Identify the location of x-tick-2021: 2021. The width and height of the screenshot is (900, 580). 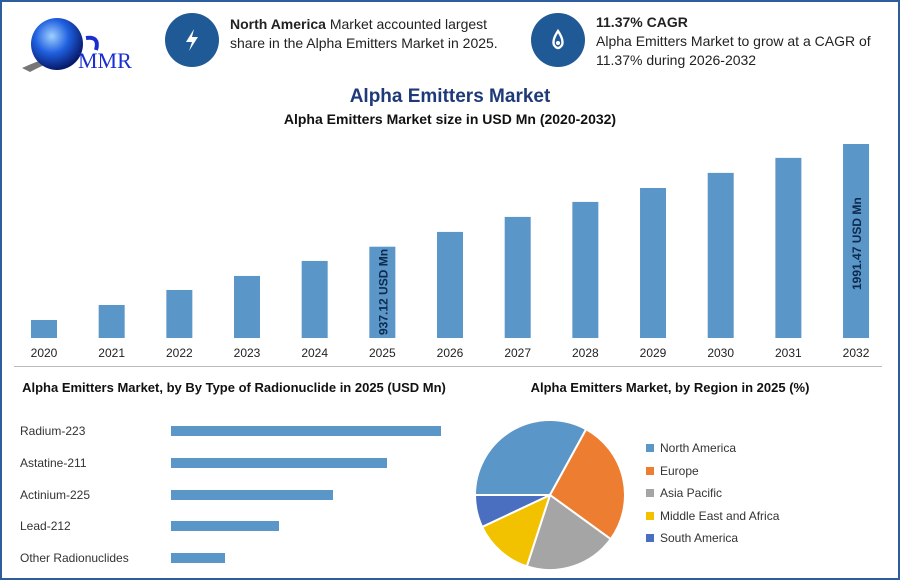
(111, 353).